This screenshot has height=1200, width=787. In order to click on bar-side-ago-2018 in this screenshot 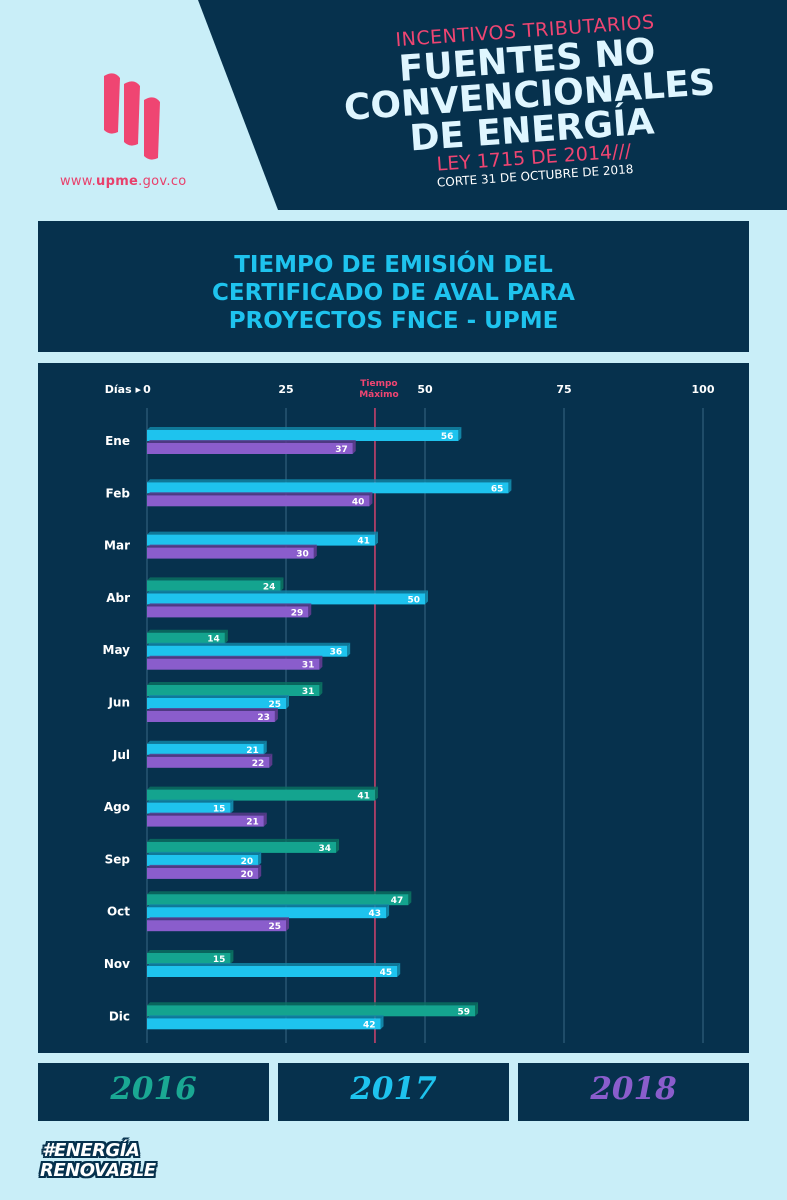, I will do `click(265, 819)`.